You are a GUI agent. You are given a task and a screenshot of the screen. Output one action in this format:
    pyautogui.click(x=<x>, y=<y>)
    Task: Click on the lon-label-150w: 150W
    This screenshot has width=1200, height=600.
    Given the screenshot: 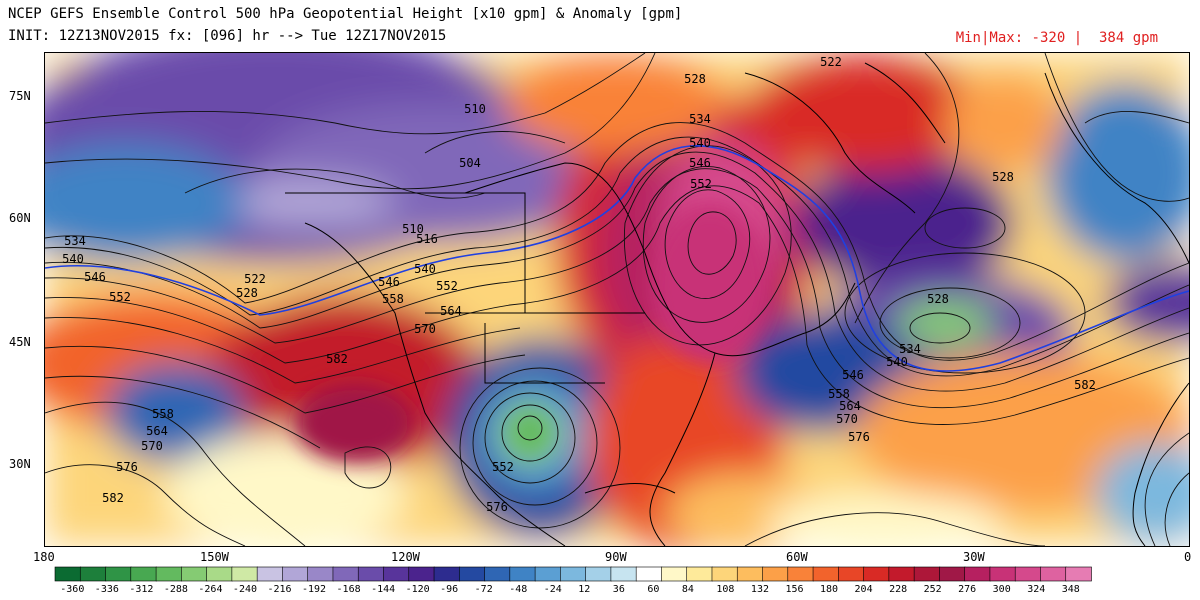 What is the action you would take?
    pyautogui.click(x=214, y=557)
    